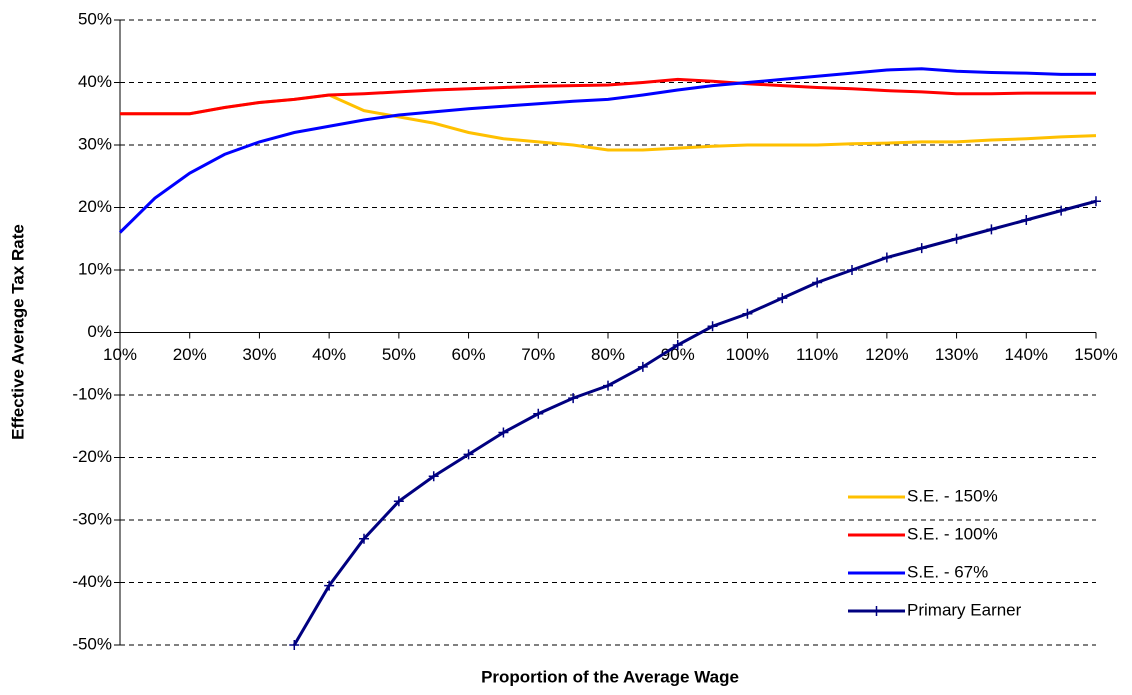 The width and height of the screenshot is (1132, 695). Describe the element at coordinates (95, 143) in the screenshot. I see `y-tick-label: 30%` at that location.